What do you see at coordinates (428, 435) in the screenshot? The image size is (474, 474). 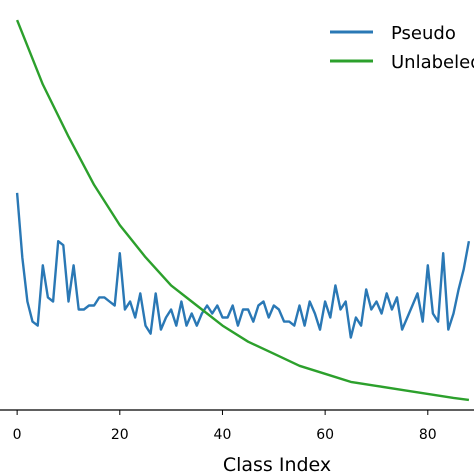 I see `x-tick-label: 80` at bounding box center [428, 435].